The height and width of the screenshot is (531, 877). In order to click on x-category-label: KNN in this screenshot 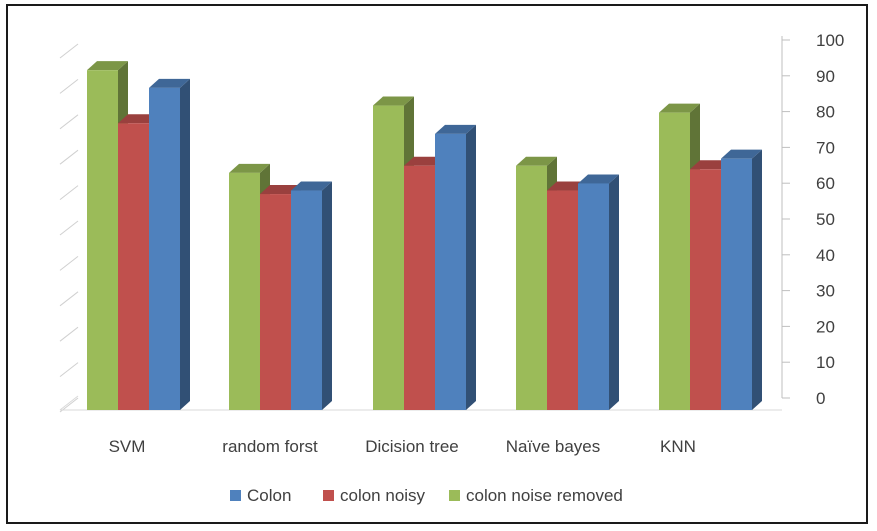, I will do `click(678, 446)`.